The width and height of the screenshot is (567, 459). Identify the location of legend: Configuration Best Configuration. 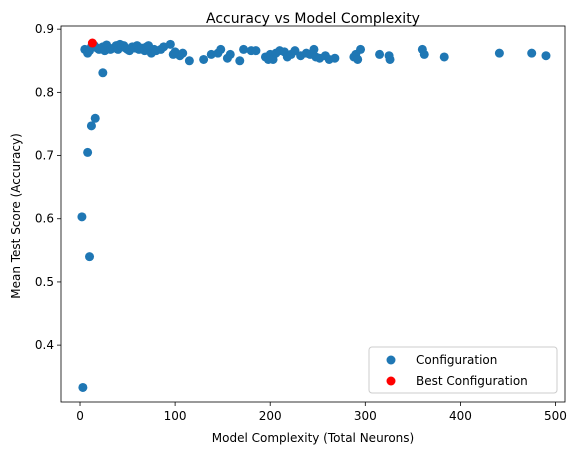
(463, 370).